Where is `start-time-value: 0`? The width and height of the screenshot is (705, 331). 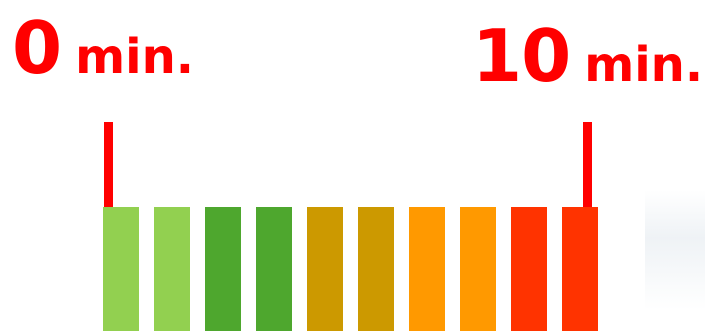
start-time-value: 0 is located at coordinates (37, 48).